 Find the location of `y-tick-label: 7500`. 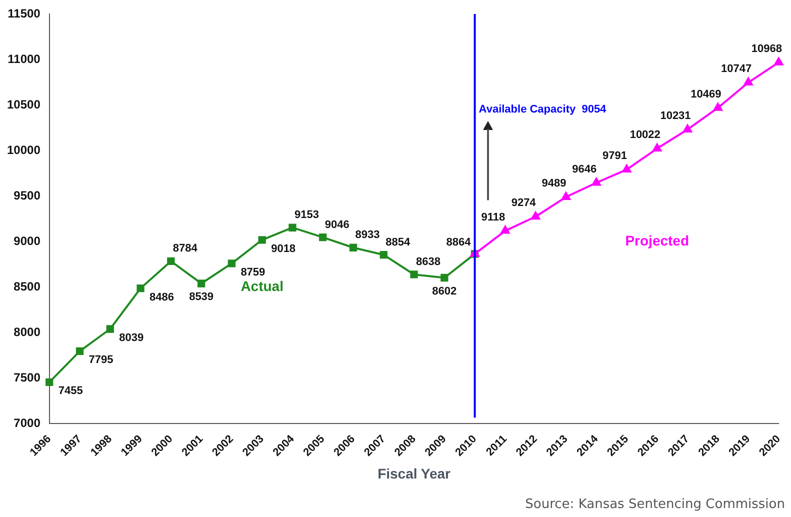

y-tick-label: 7500 is located at coordinates (27, 377).